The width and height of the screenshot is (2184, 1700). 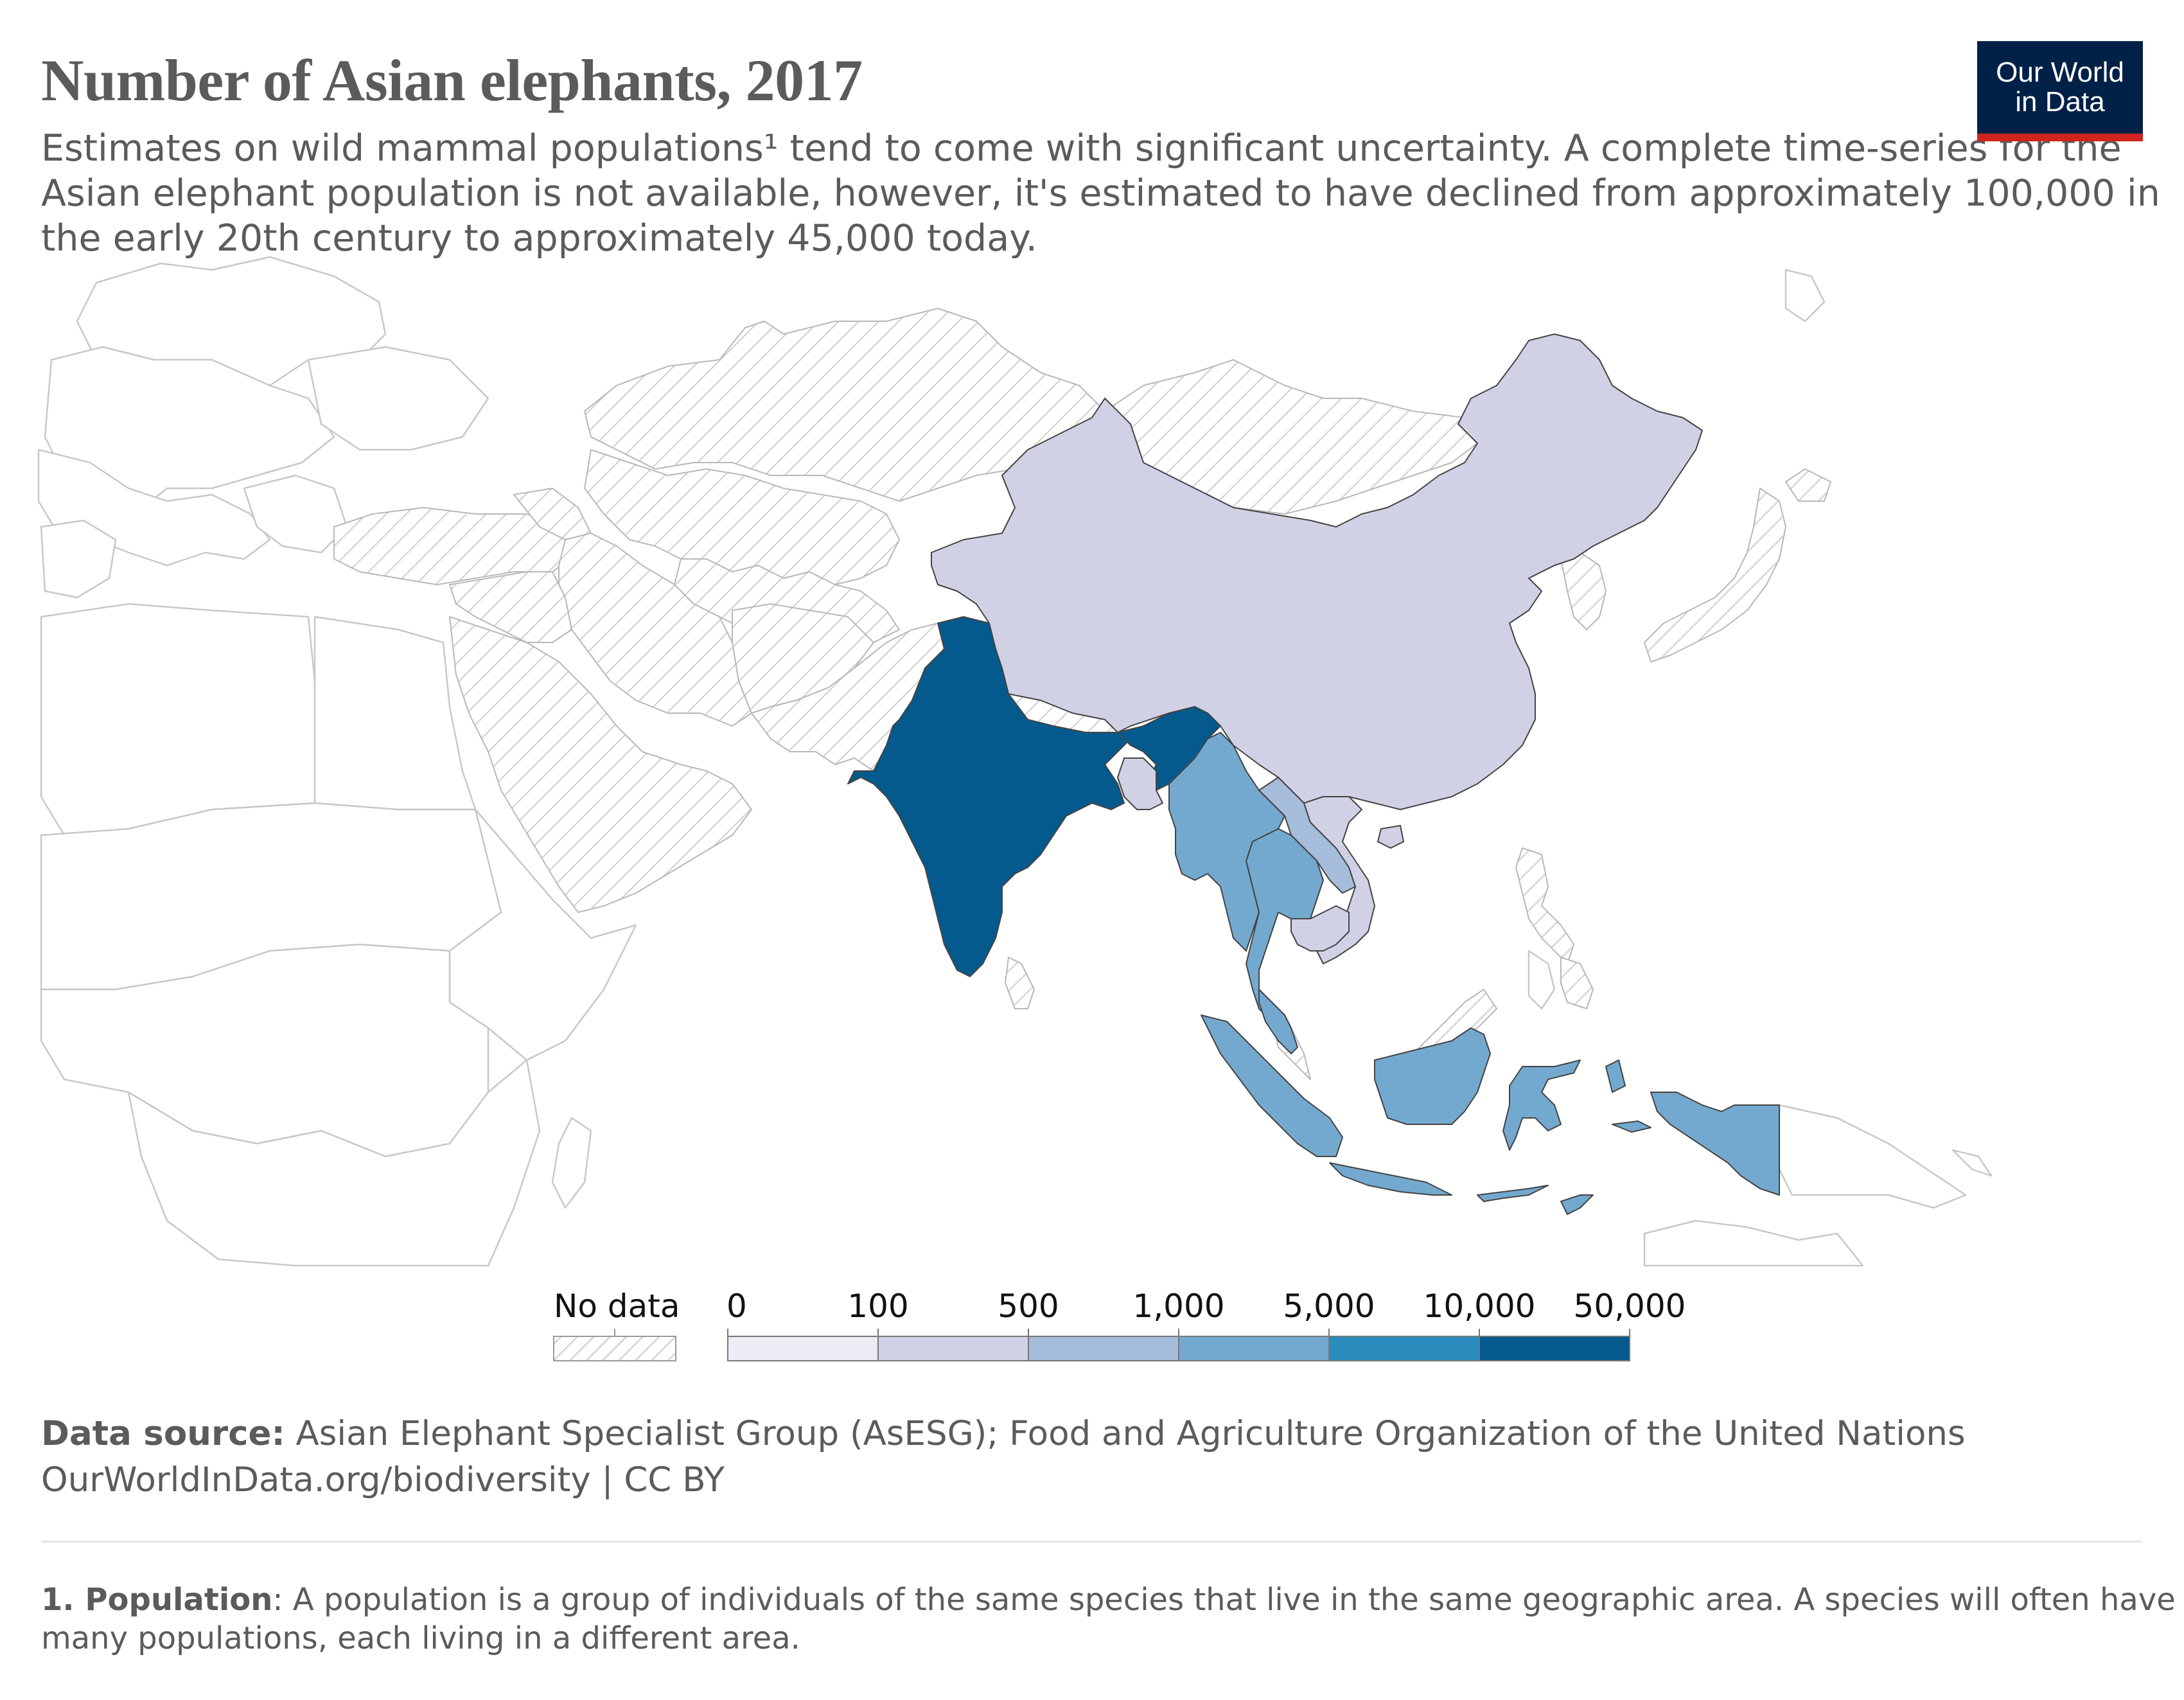 What do you see at coordinates (877, 1306) in the screenshot?
I see `legend-tick-label-2: 100` at bounding box center [877, 1306].